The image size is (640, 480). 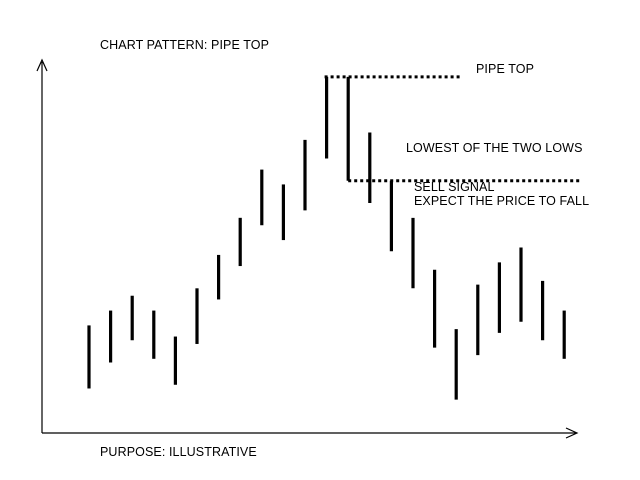 I want to click on annotation-lines, so click(x=452, y=129).